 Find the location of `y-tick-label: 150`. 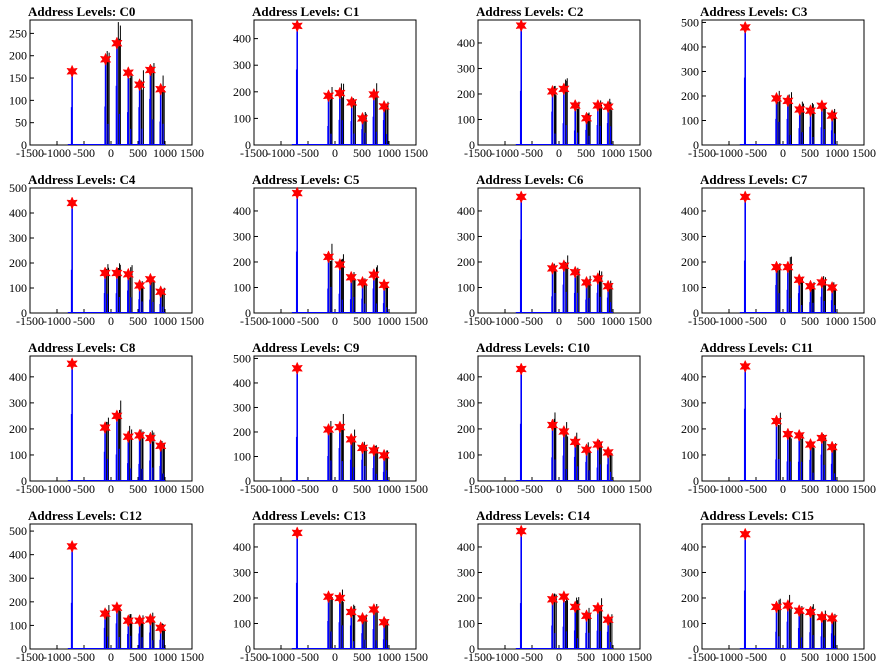

y-tick-label: 150 is located at coordinates (18, 78).